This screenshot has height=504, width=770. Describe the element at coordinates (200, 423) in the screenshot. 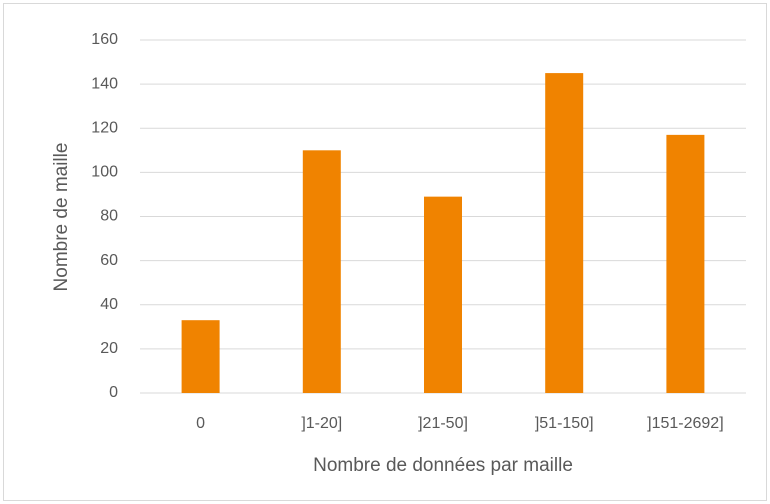

I see `x-tick-label: 0` at that location.